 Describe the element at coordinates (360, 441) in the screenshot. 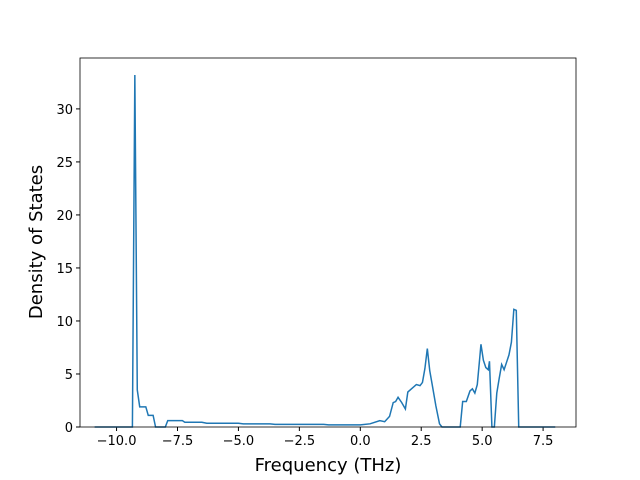

I see `x-tick-label: 0.0` at that location.